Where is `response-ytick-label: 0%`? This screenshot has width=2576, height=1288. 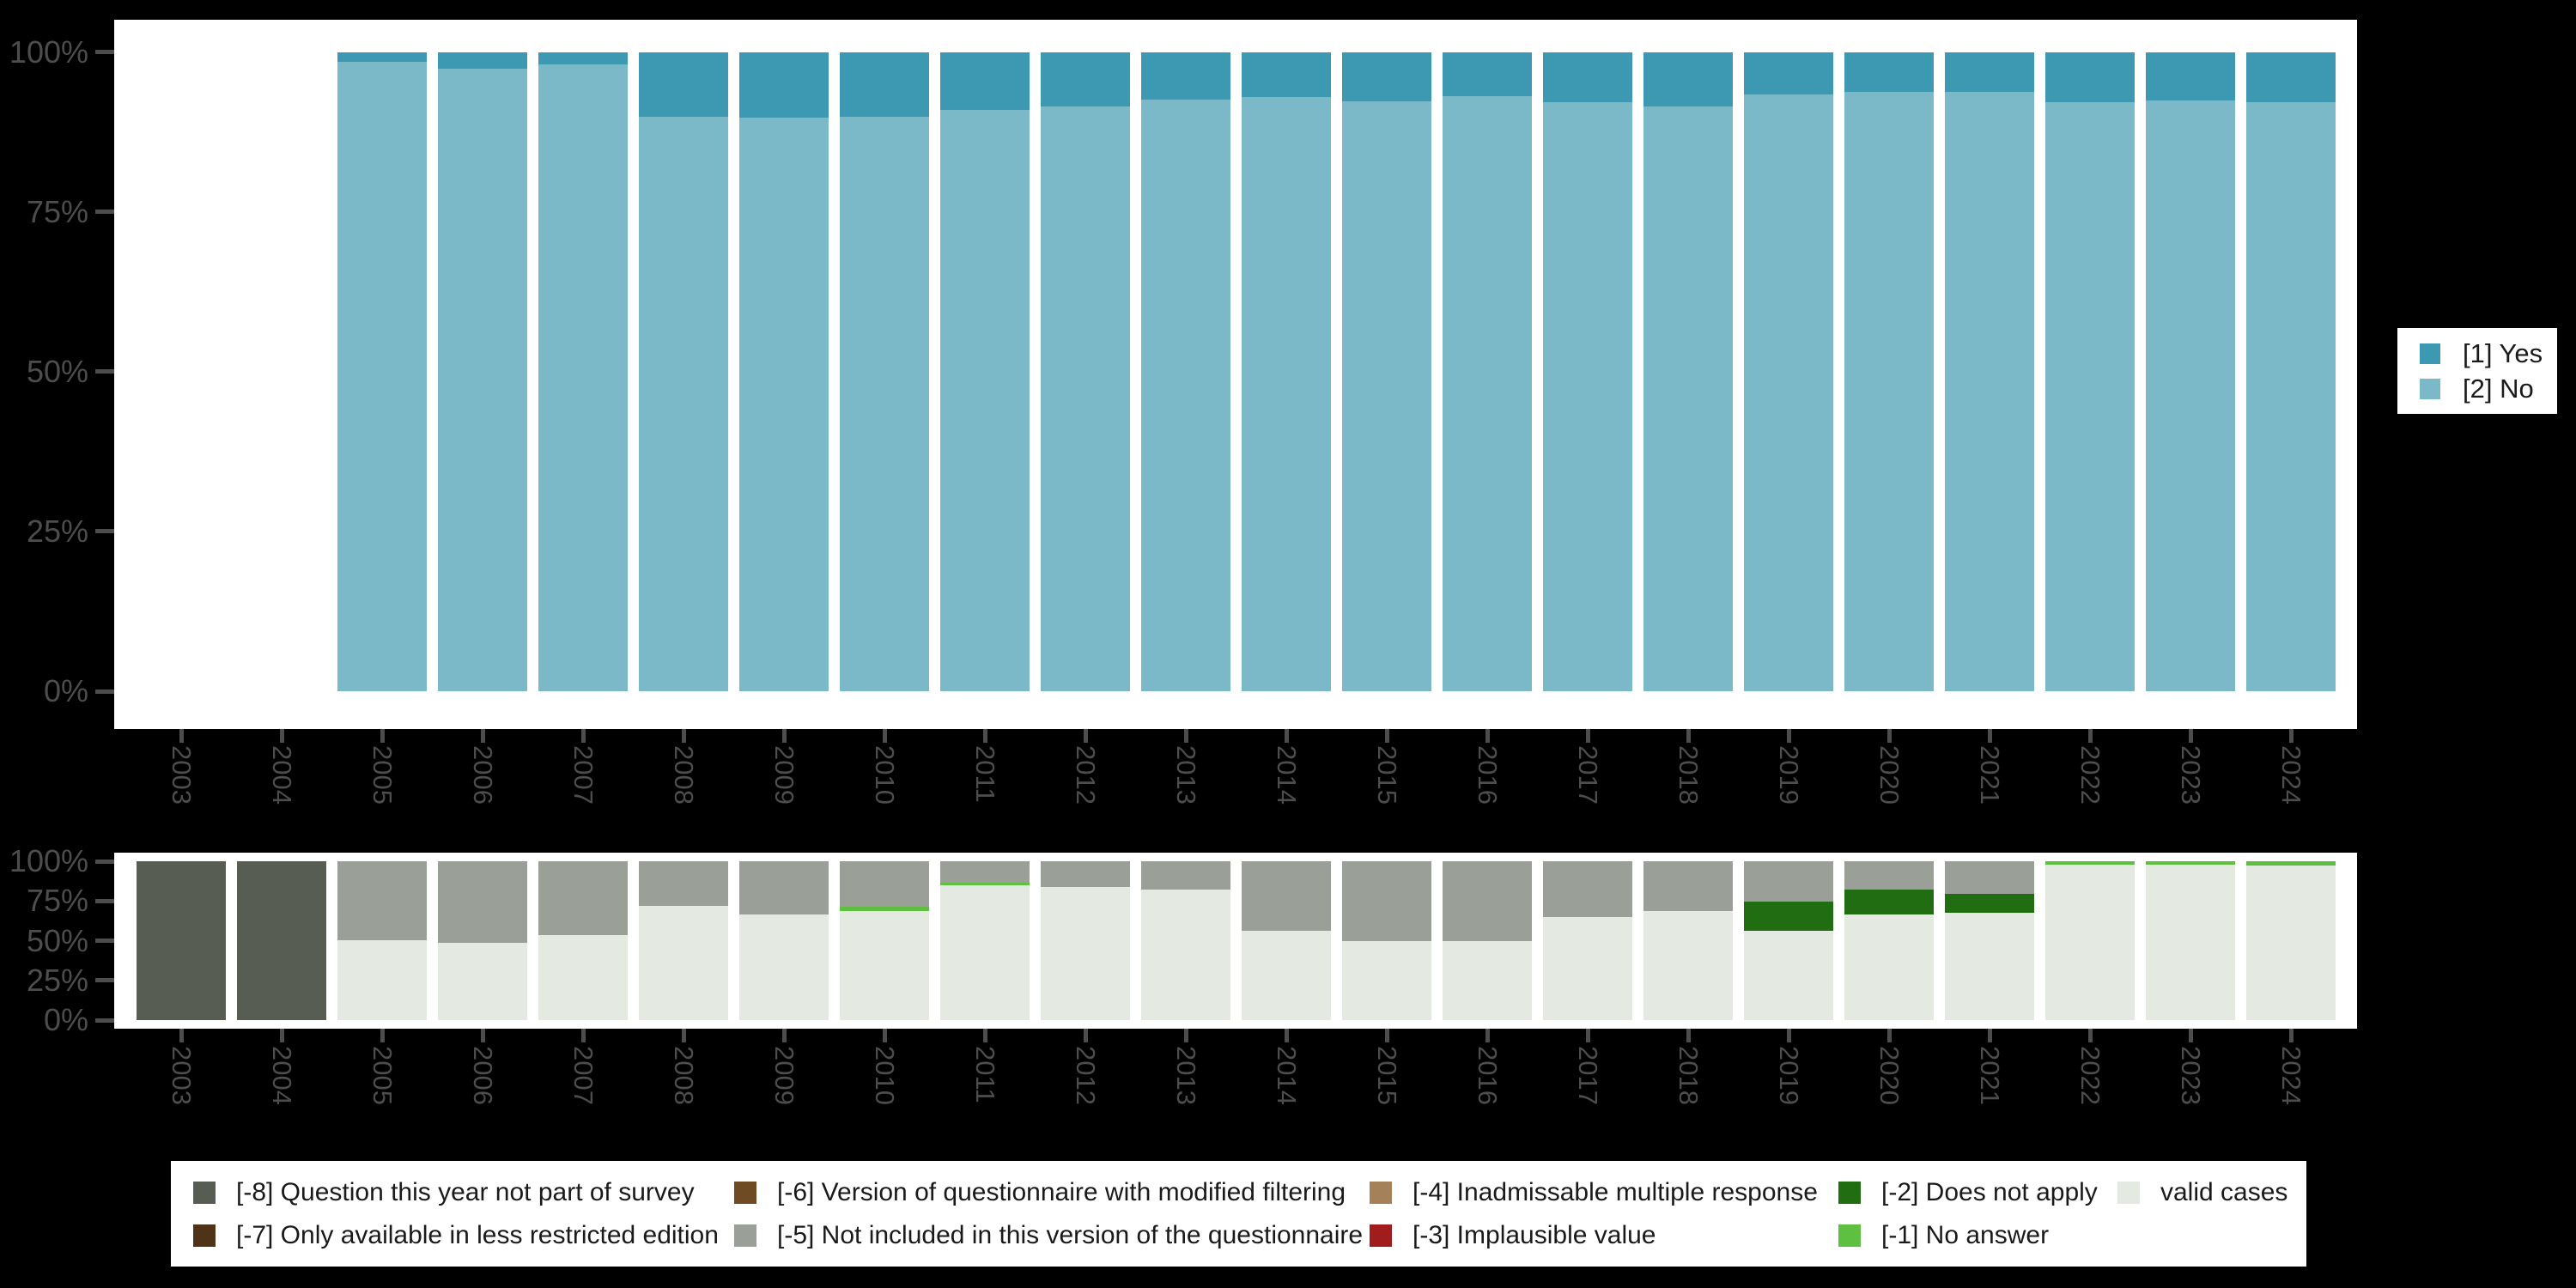
response-ytick-label: 0% is located at coordinates (66, 691).